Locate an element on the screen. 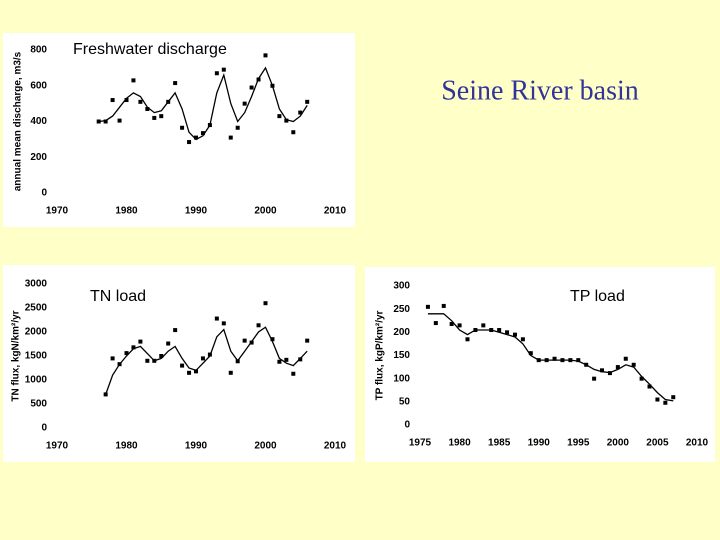 The width and height of the screenshot is (720, 540). y-axis-label: TP flux, kgP/km²/yr is located at coordinates (380, 355).